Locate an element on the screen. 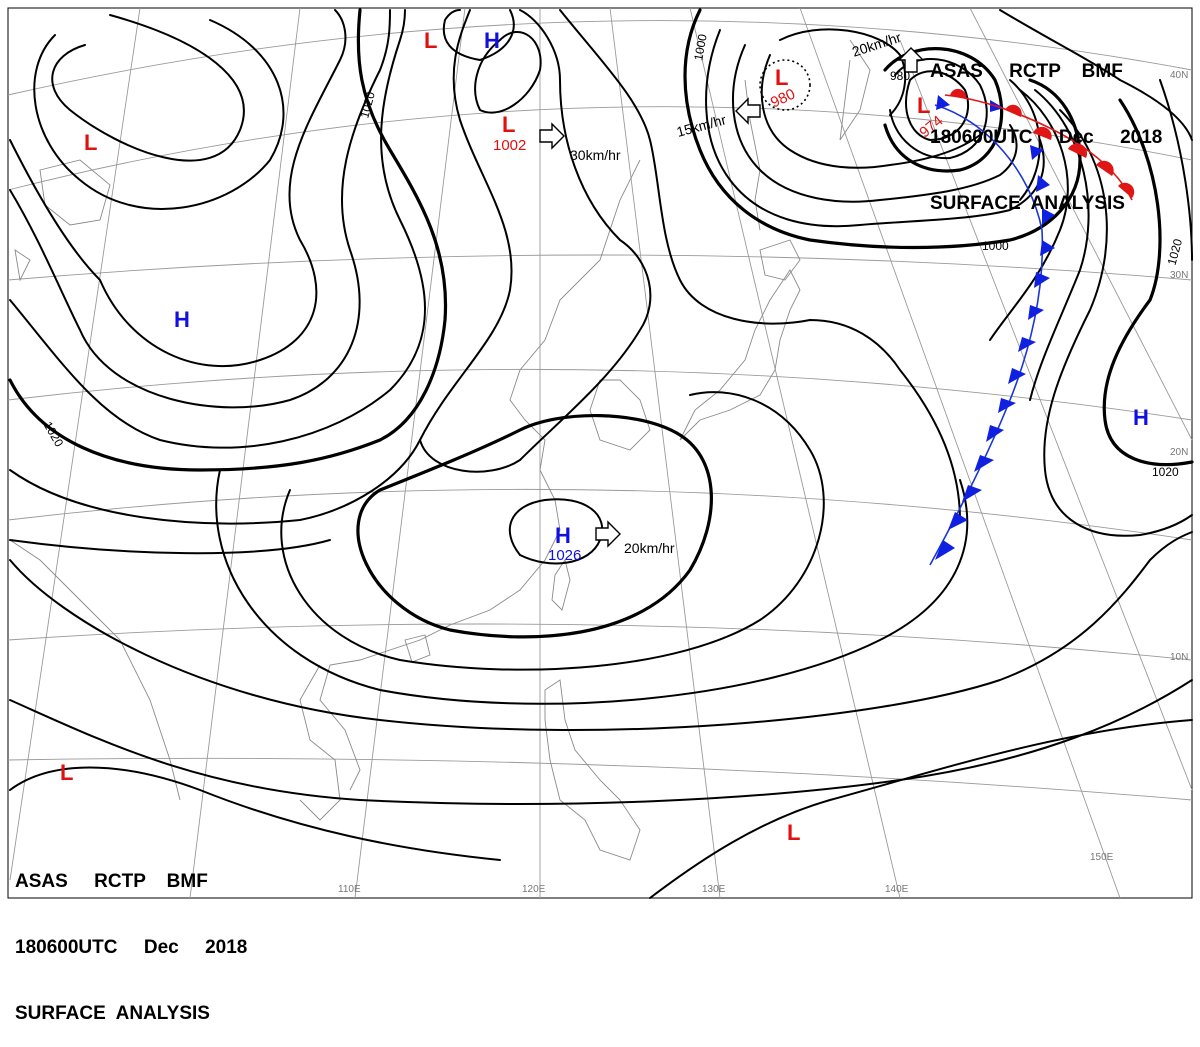 The height and width of the screenshot is (1047, 1200). isobar-value-label: 980 is located at coordinates (900, 76).